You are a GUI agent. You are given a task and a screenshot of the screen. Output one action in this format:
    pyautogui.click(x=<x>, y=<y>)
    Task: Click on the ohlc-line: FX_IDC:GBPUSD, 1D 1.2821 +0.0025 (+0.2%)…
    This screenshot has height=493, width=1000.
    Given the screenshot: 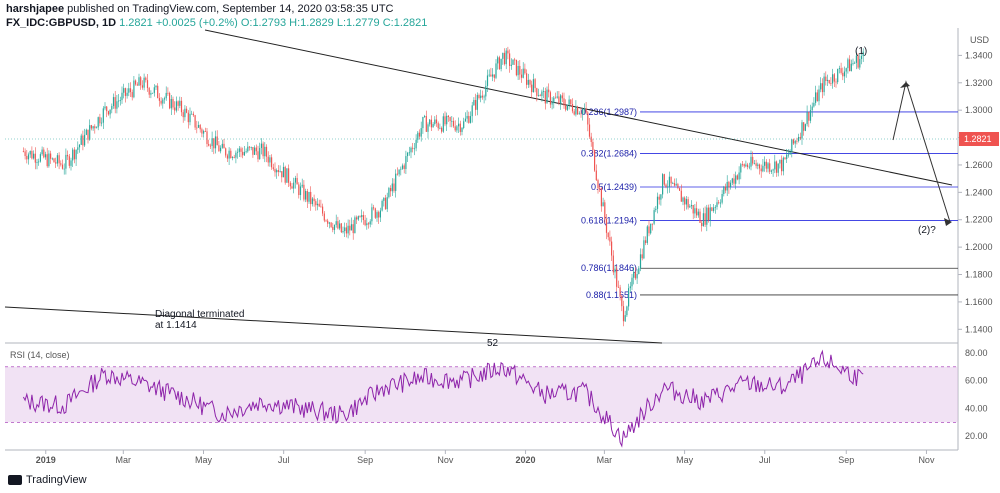 What is the action you would take?
    pyautogui.click(x=216, y=23)
    